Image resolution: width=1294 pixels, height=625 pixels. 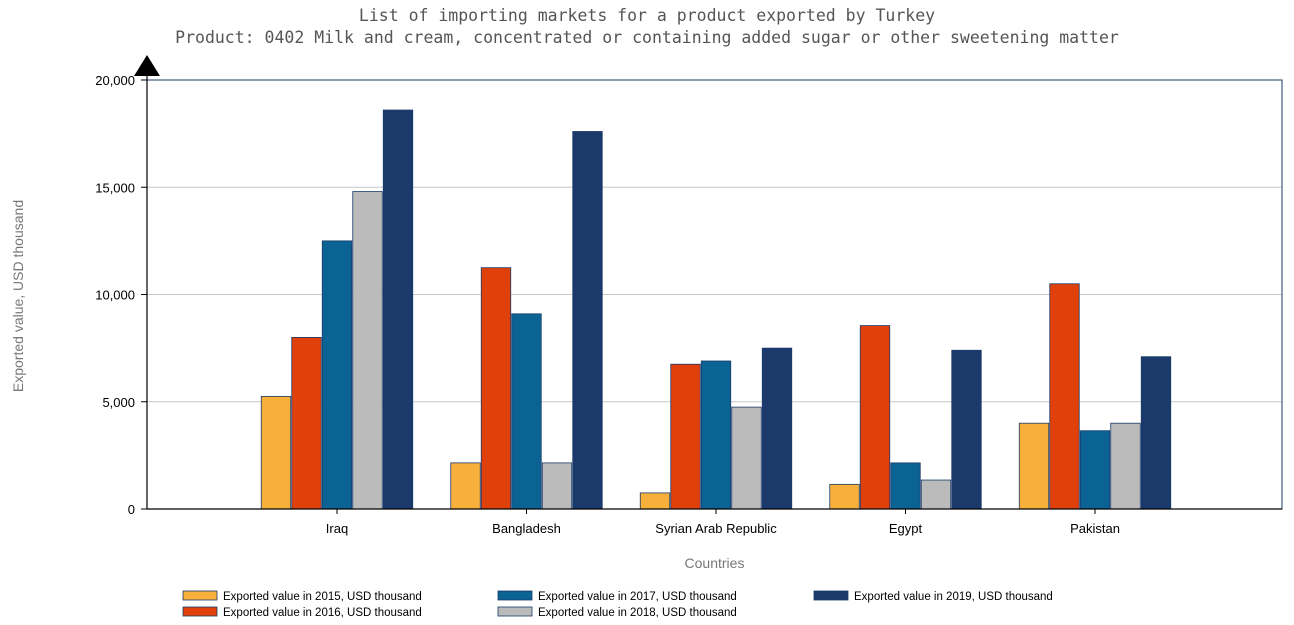 I want to click on y-axis-title: Exported value, USD thousand, so click(x=18, y=296).